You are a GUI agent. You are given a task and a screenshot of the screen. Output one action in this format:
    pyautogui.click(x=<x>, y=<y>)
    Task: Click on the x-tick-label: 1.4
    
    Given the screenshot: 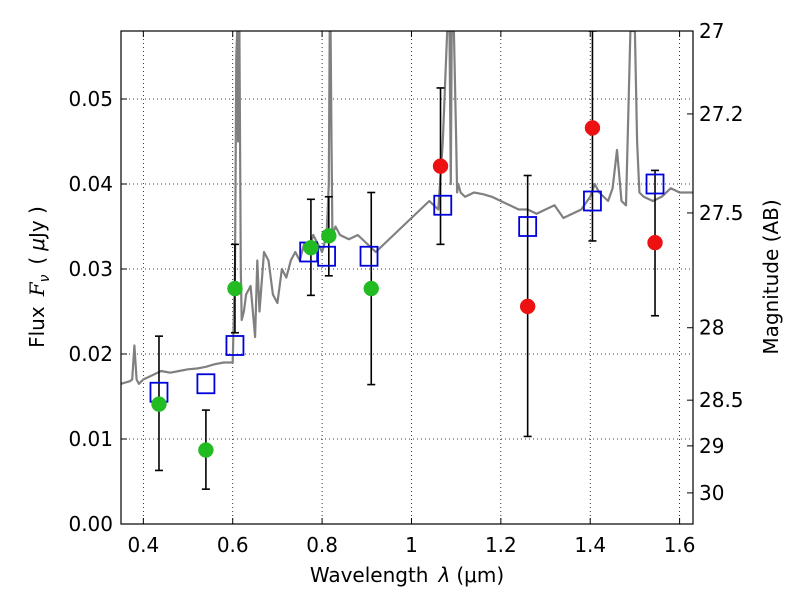 What is the action you would take?
    pyautogui.click(x=590, y=545)
    